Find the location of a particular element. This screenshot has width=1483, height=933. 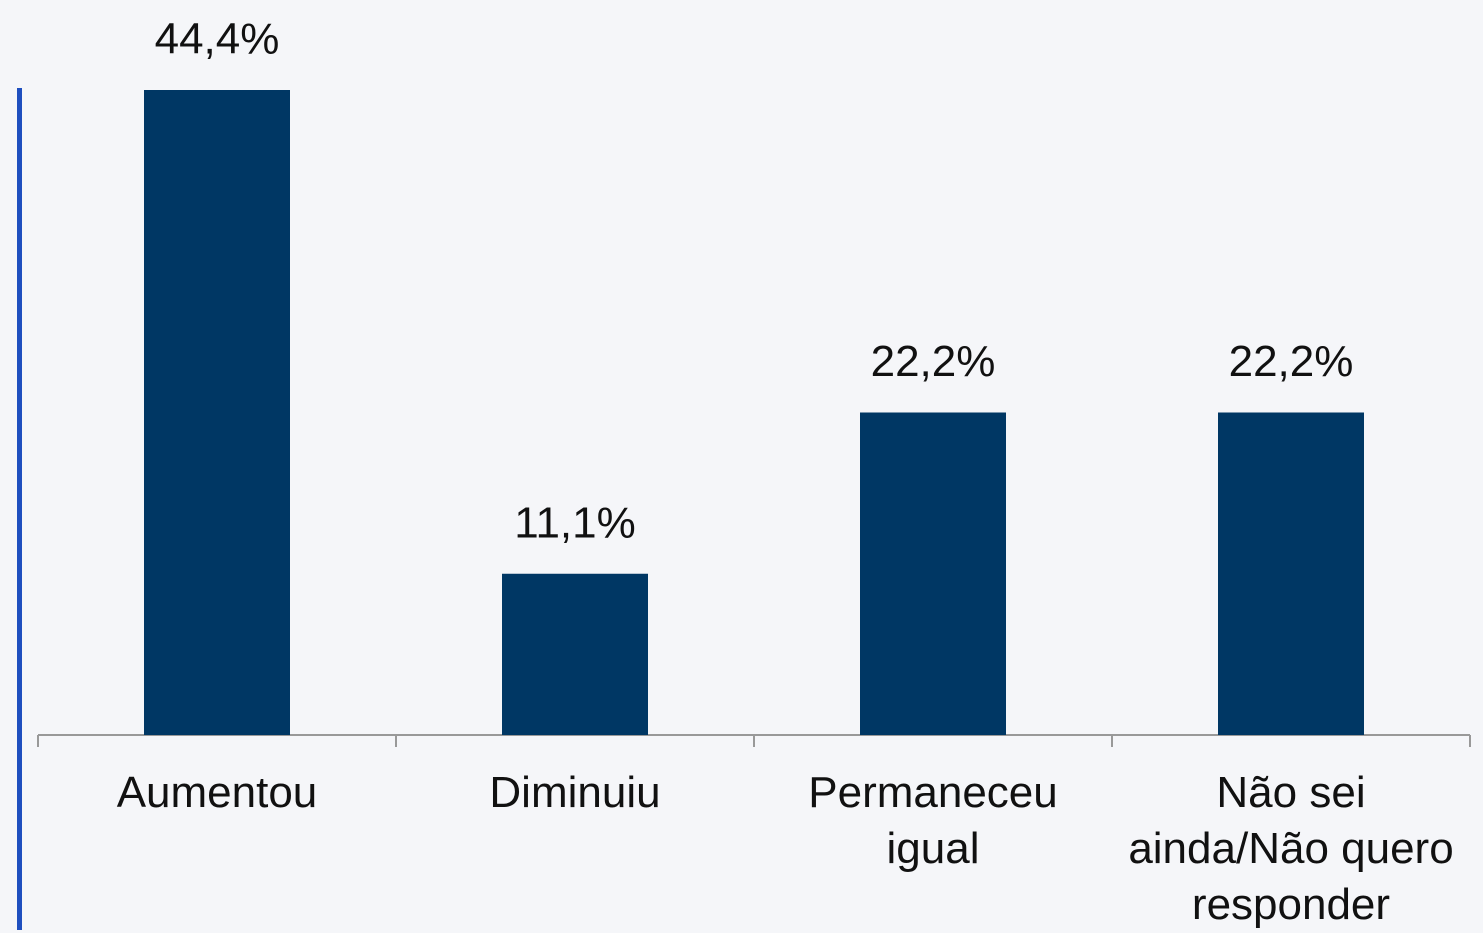

x-tick-label: Diminuiu is located at coordinates (575, 792).